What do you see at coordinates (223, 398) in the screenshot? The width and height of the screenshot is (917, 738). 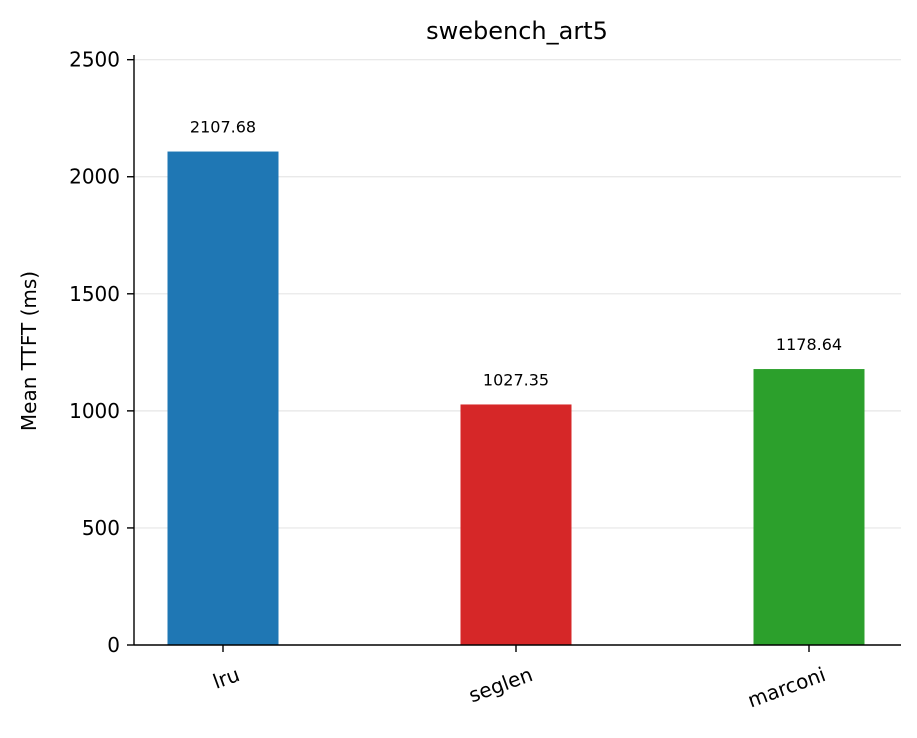 I see `bar-lru` at bounding box center [223, 398].